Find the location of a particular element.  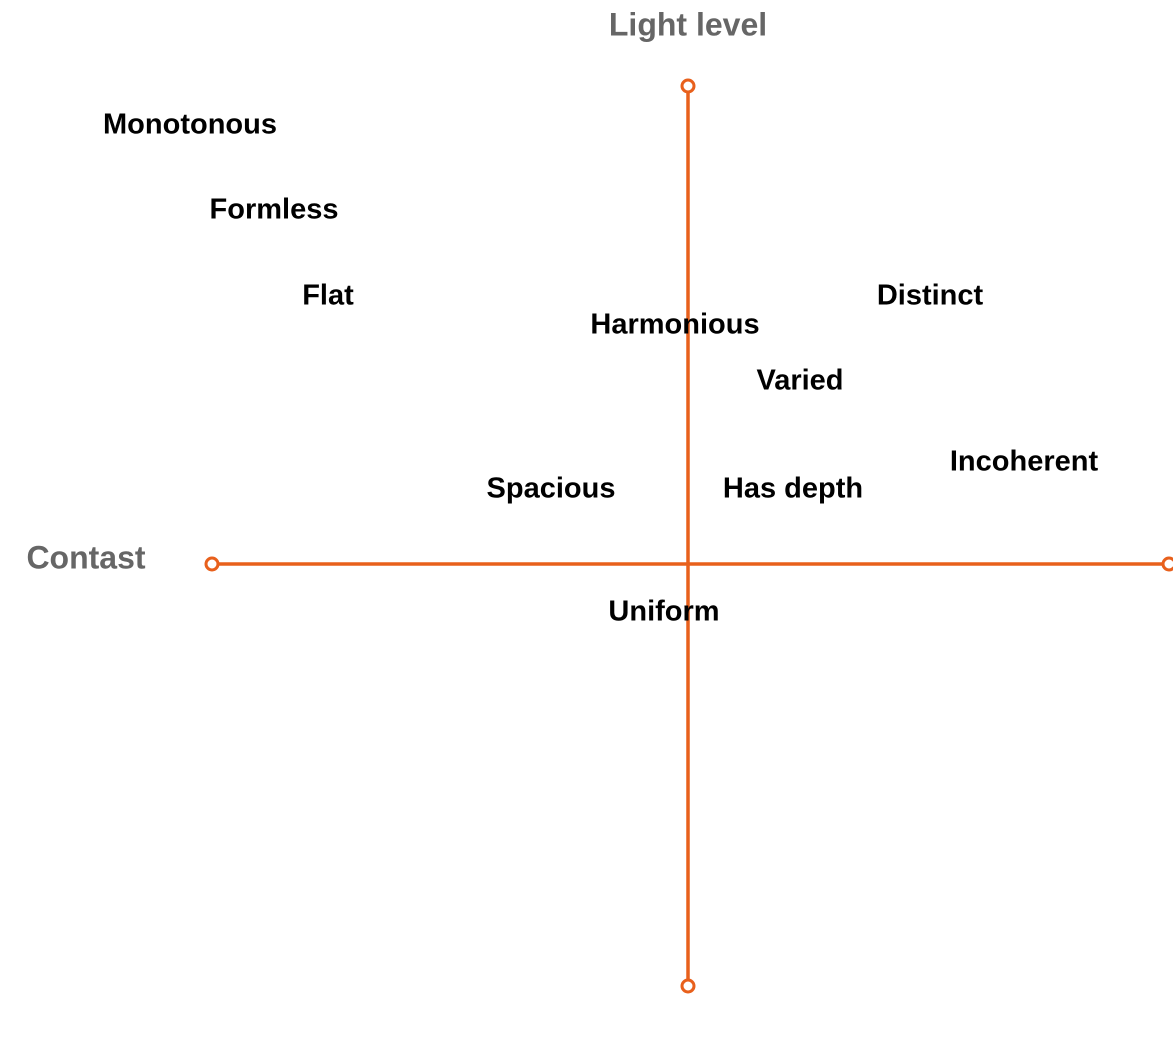

term: Harmonious is located at coordinates (674, 325).